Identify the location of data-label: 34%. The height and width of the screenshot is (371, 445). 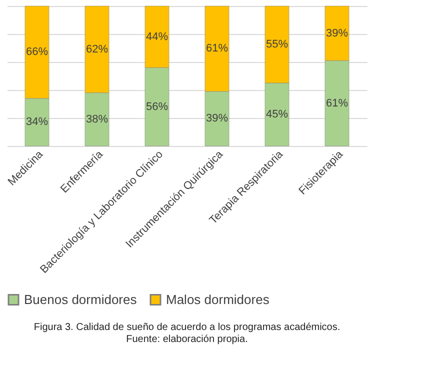
(37, 122).